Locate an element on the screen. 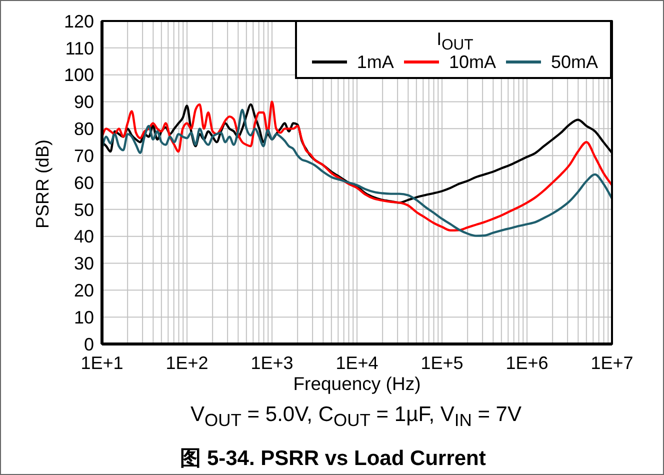 Image resolution: width=664 pixels, height=475 pixels. y-tick-label: 0 is located at coordinates (89, 344).